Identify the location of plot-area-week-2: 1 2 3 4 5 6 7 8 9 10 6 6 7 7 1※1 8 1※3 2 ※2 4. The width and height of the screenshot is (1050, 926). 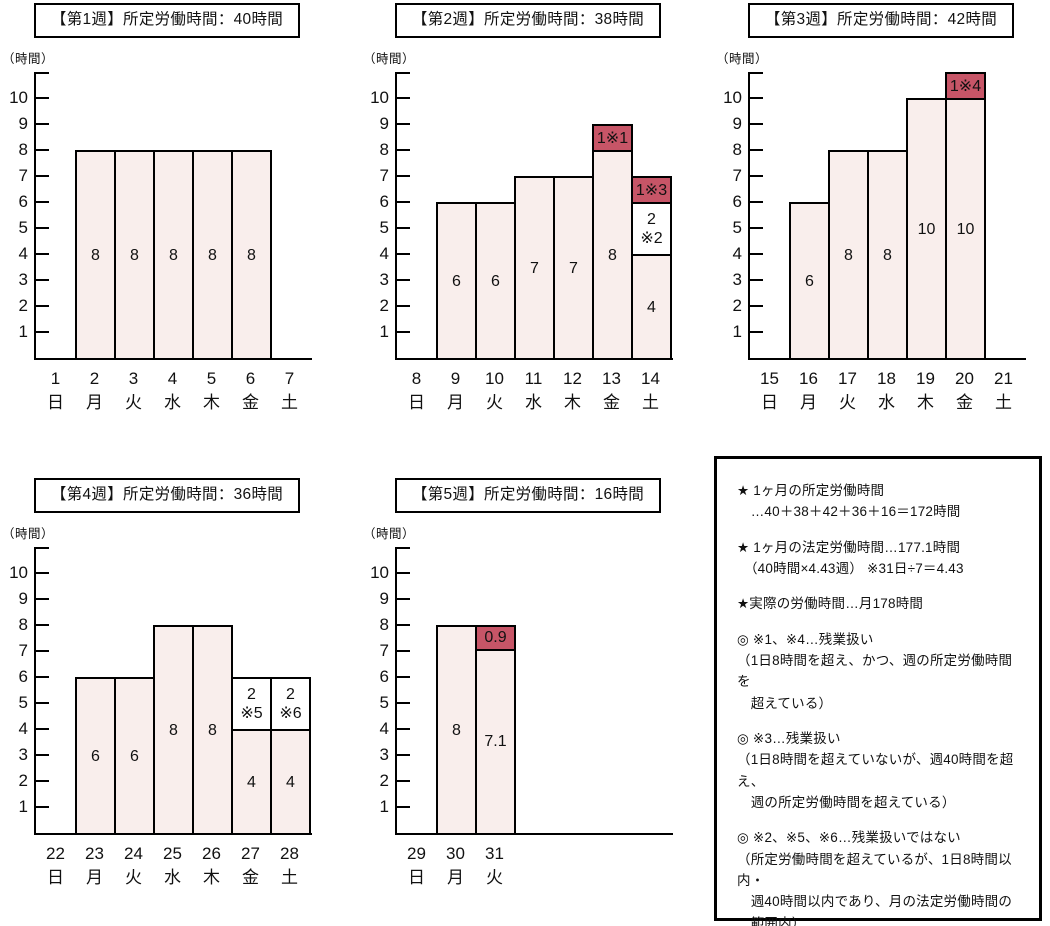
(521, 216).